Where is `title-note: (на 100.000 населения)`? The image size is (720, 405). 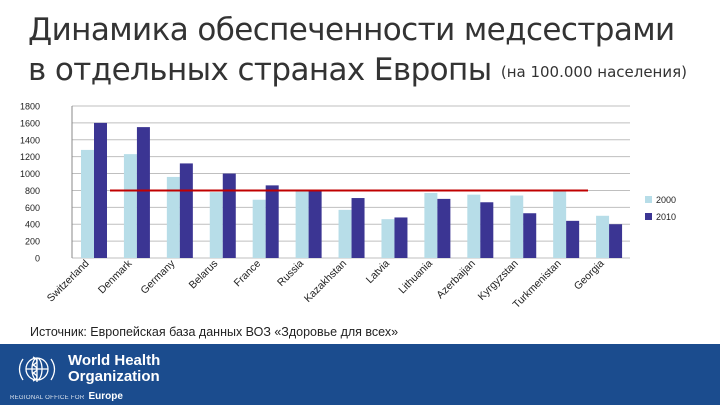 title-note: (на 100.000 населения) is located at coordinates (593, 72).